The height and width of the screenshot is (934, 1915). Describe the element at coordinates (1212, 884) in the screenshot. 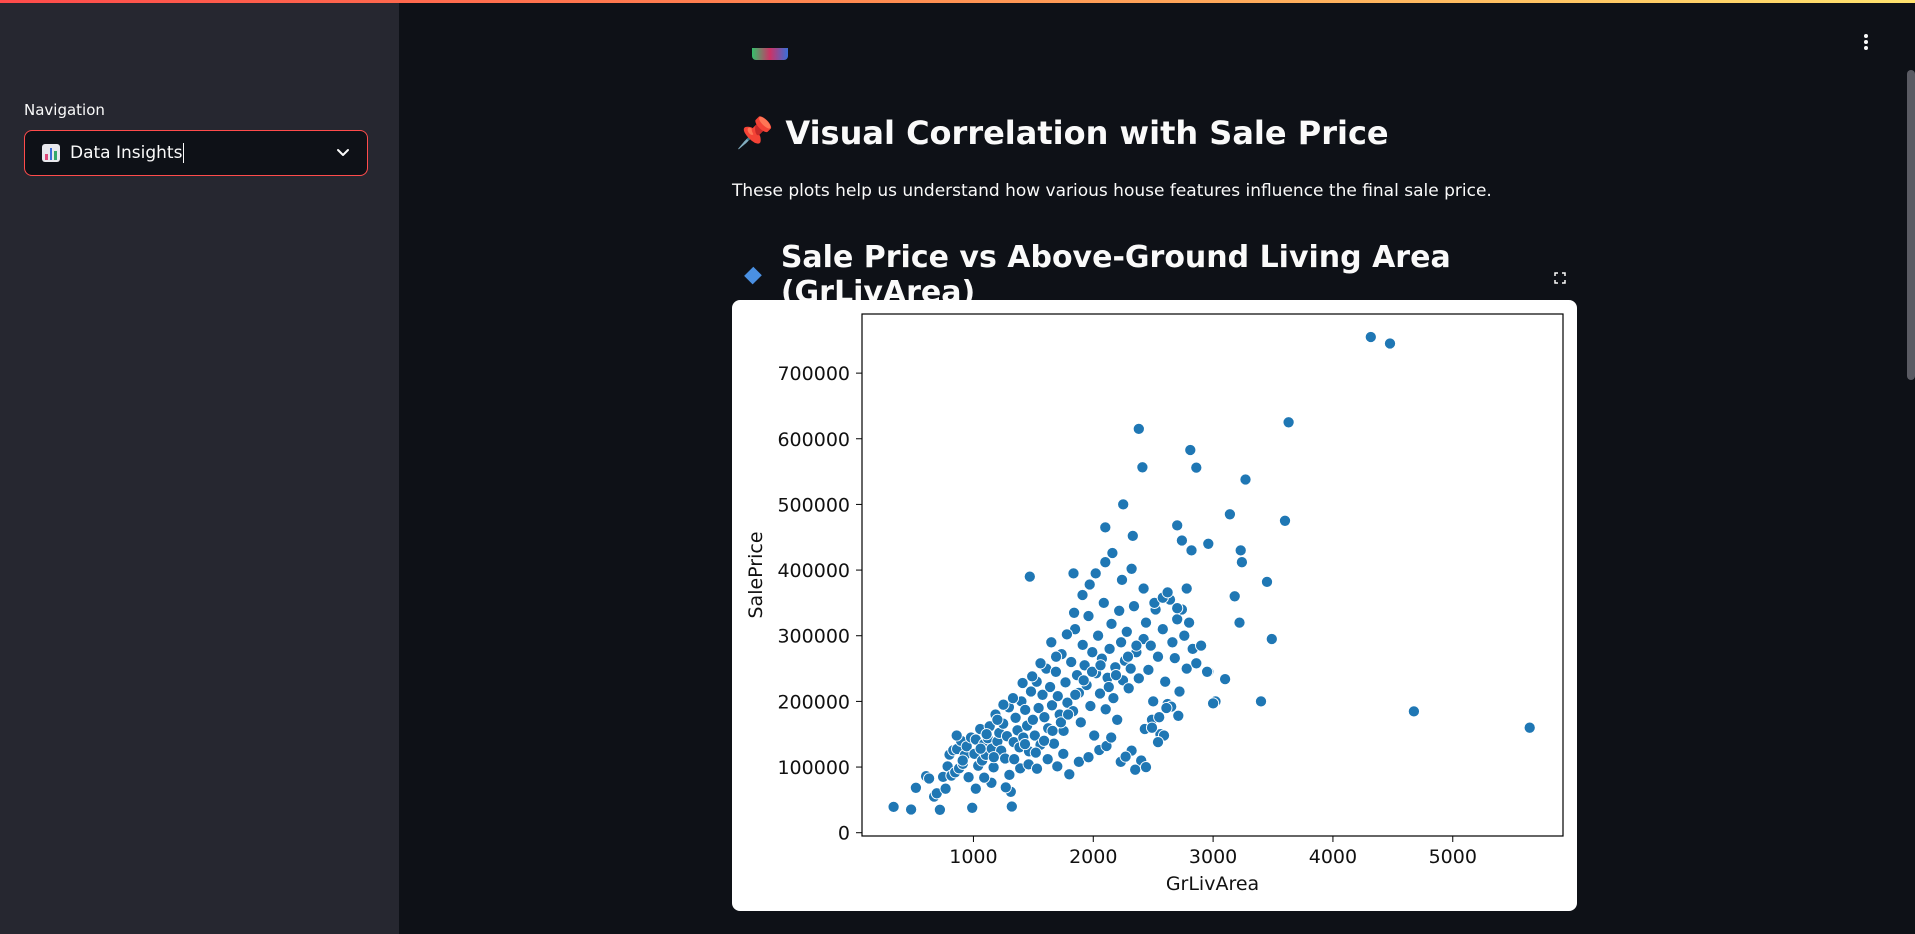

I see `x-axis-label: GrLivArea` at that location.